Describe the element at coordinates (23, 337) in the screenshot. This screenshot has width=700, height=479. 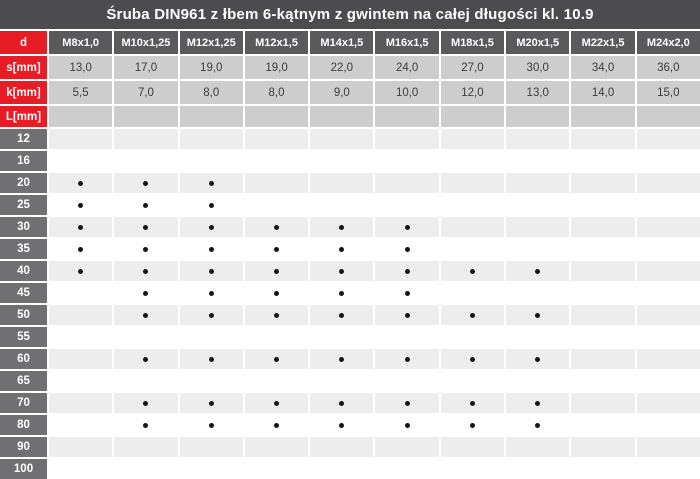
I see `length-label-55: 55` at that location.